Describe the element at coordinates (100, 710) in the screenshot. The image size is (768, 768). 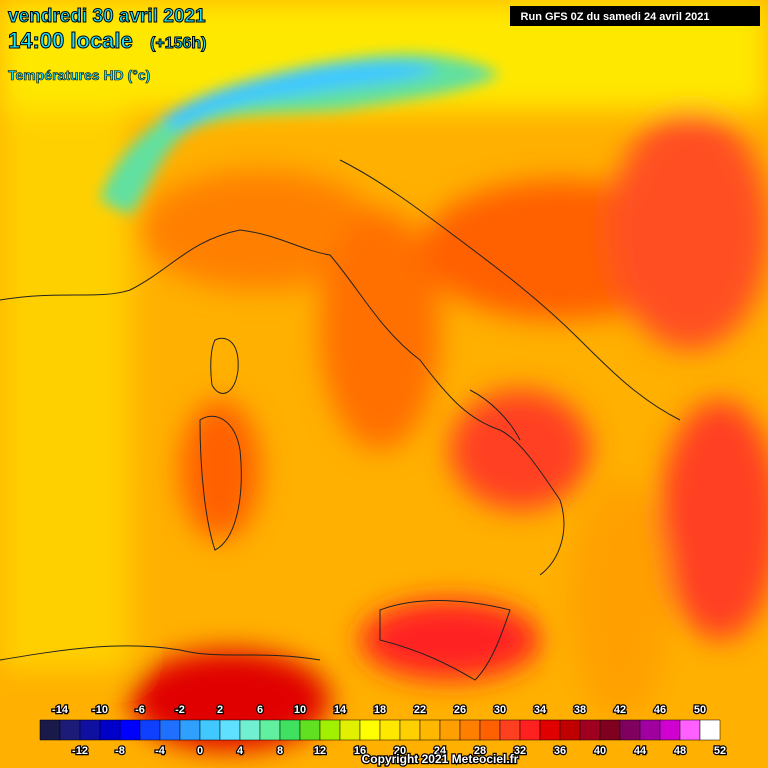
I see `legend-label: -10` at that location.